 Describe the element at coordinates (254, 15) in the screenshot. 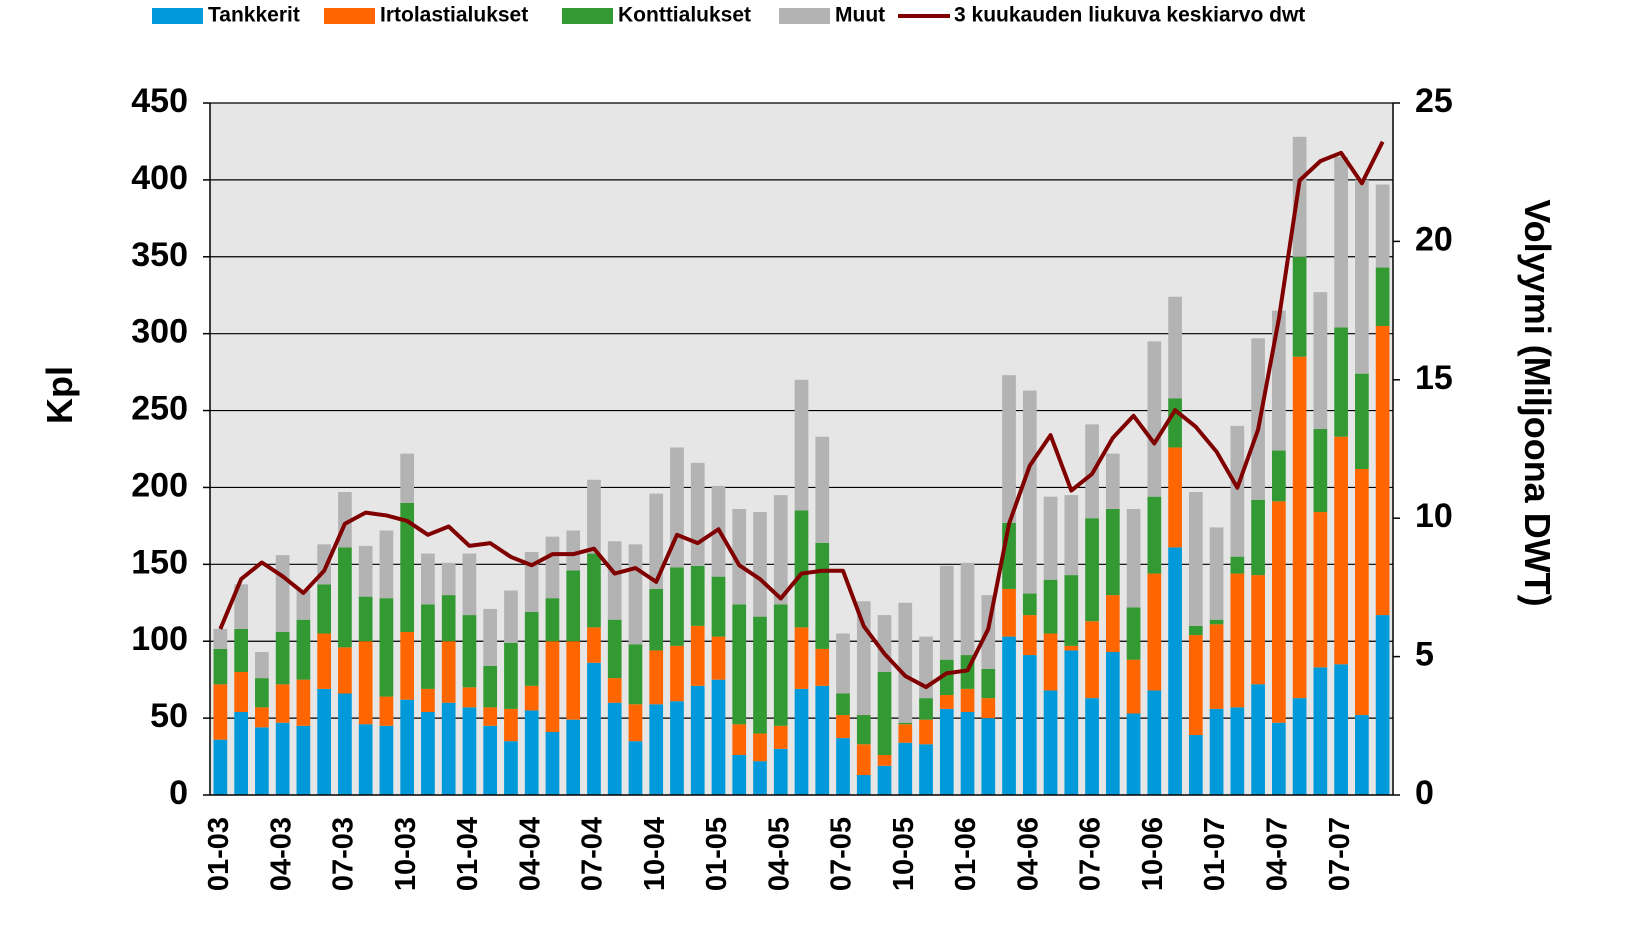

I see `legend-label: Tankkerit` at that location.